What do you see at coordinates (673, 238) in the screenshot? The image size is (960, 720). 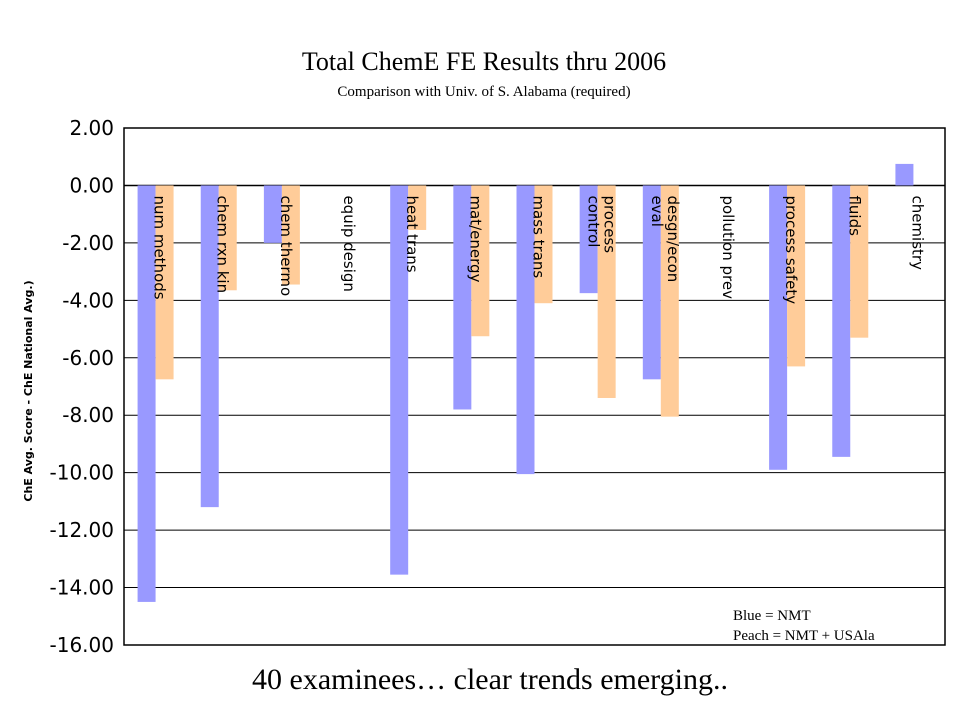 I see `category-label: desgn/econ` at bounding box center [673, 238].